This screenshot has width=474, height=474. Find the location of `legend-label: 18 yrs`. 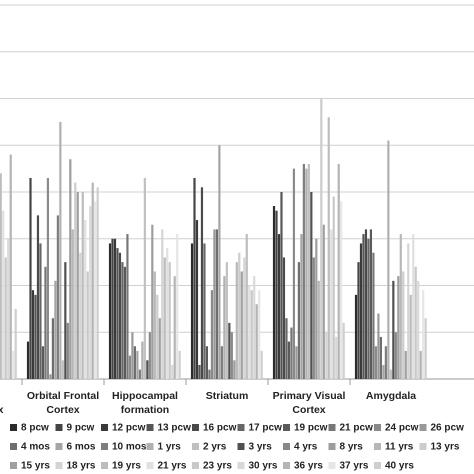

legend-label: 18 yrs is located at coordinates (81, 466).